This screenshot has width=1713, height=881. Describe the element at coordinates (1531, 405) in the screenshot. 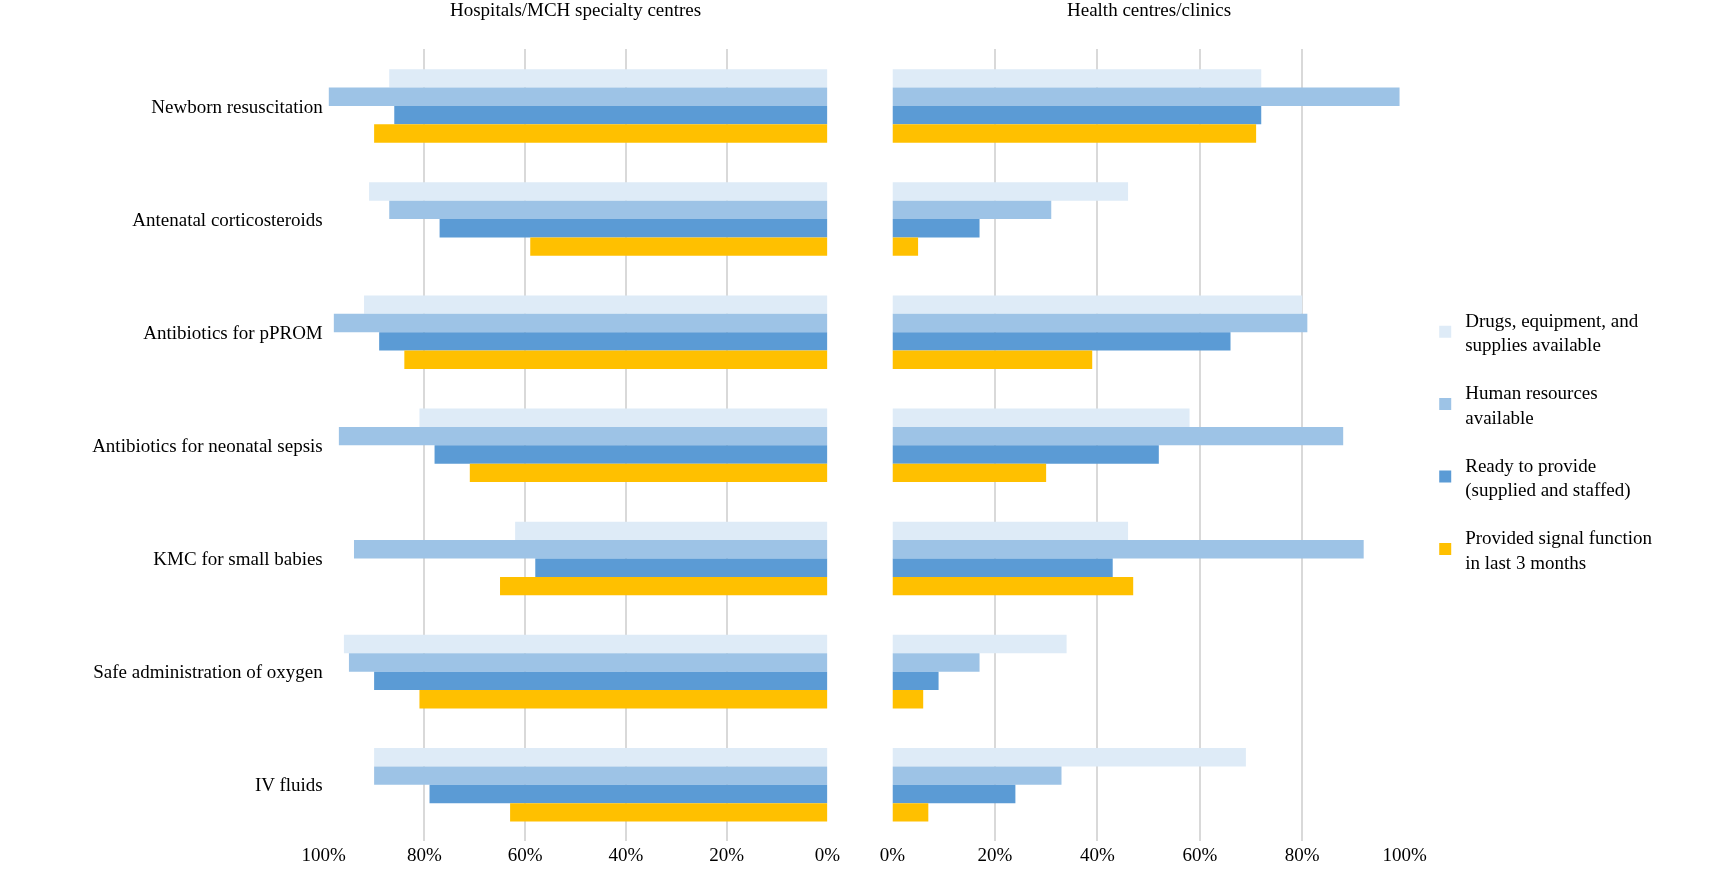

I see `legend-label: Human resources available` at that location.